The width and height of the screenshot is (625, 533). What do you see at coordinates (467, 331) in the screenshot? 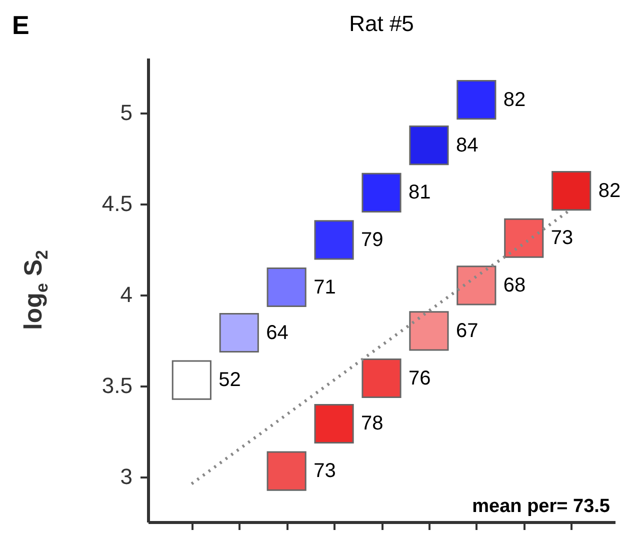
I see `annotation: 67` at bounding box center [467, 331].